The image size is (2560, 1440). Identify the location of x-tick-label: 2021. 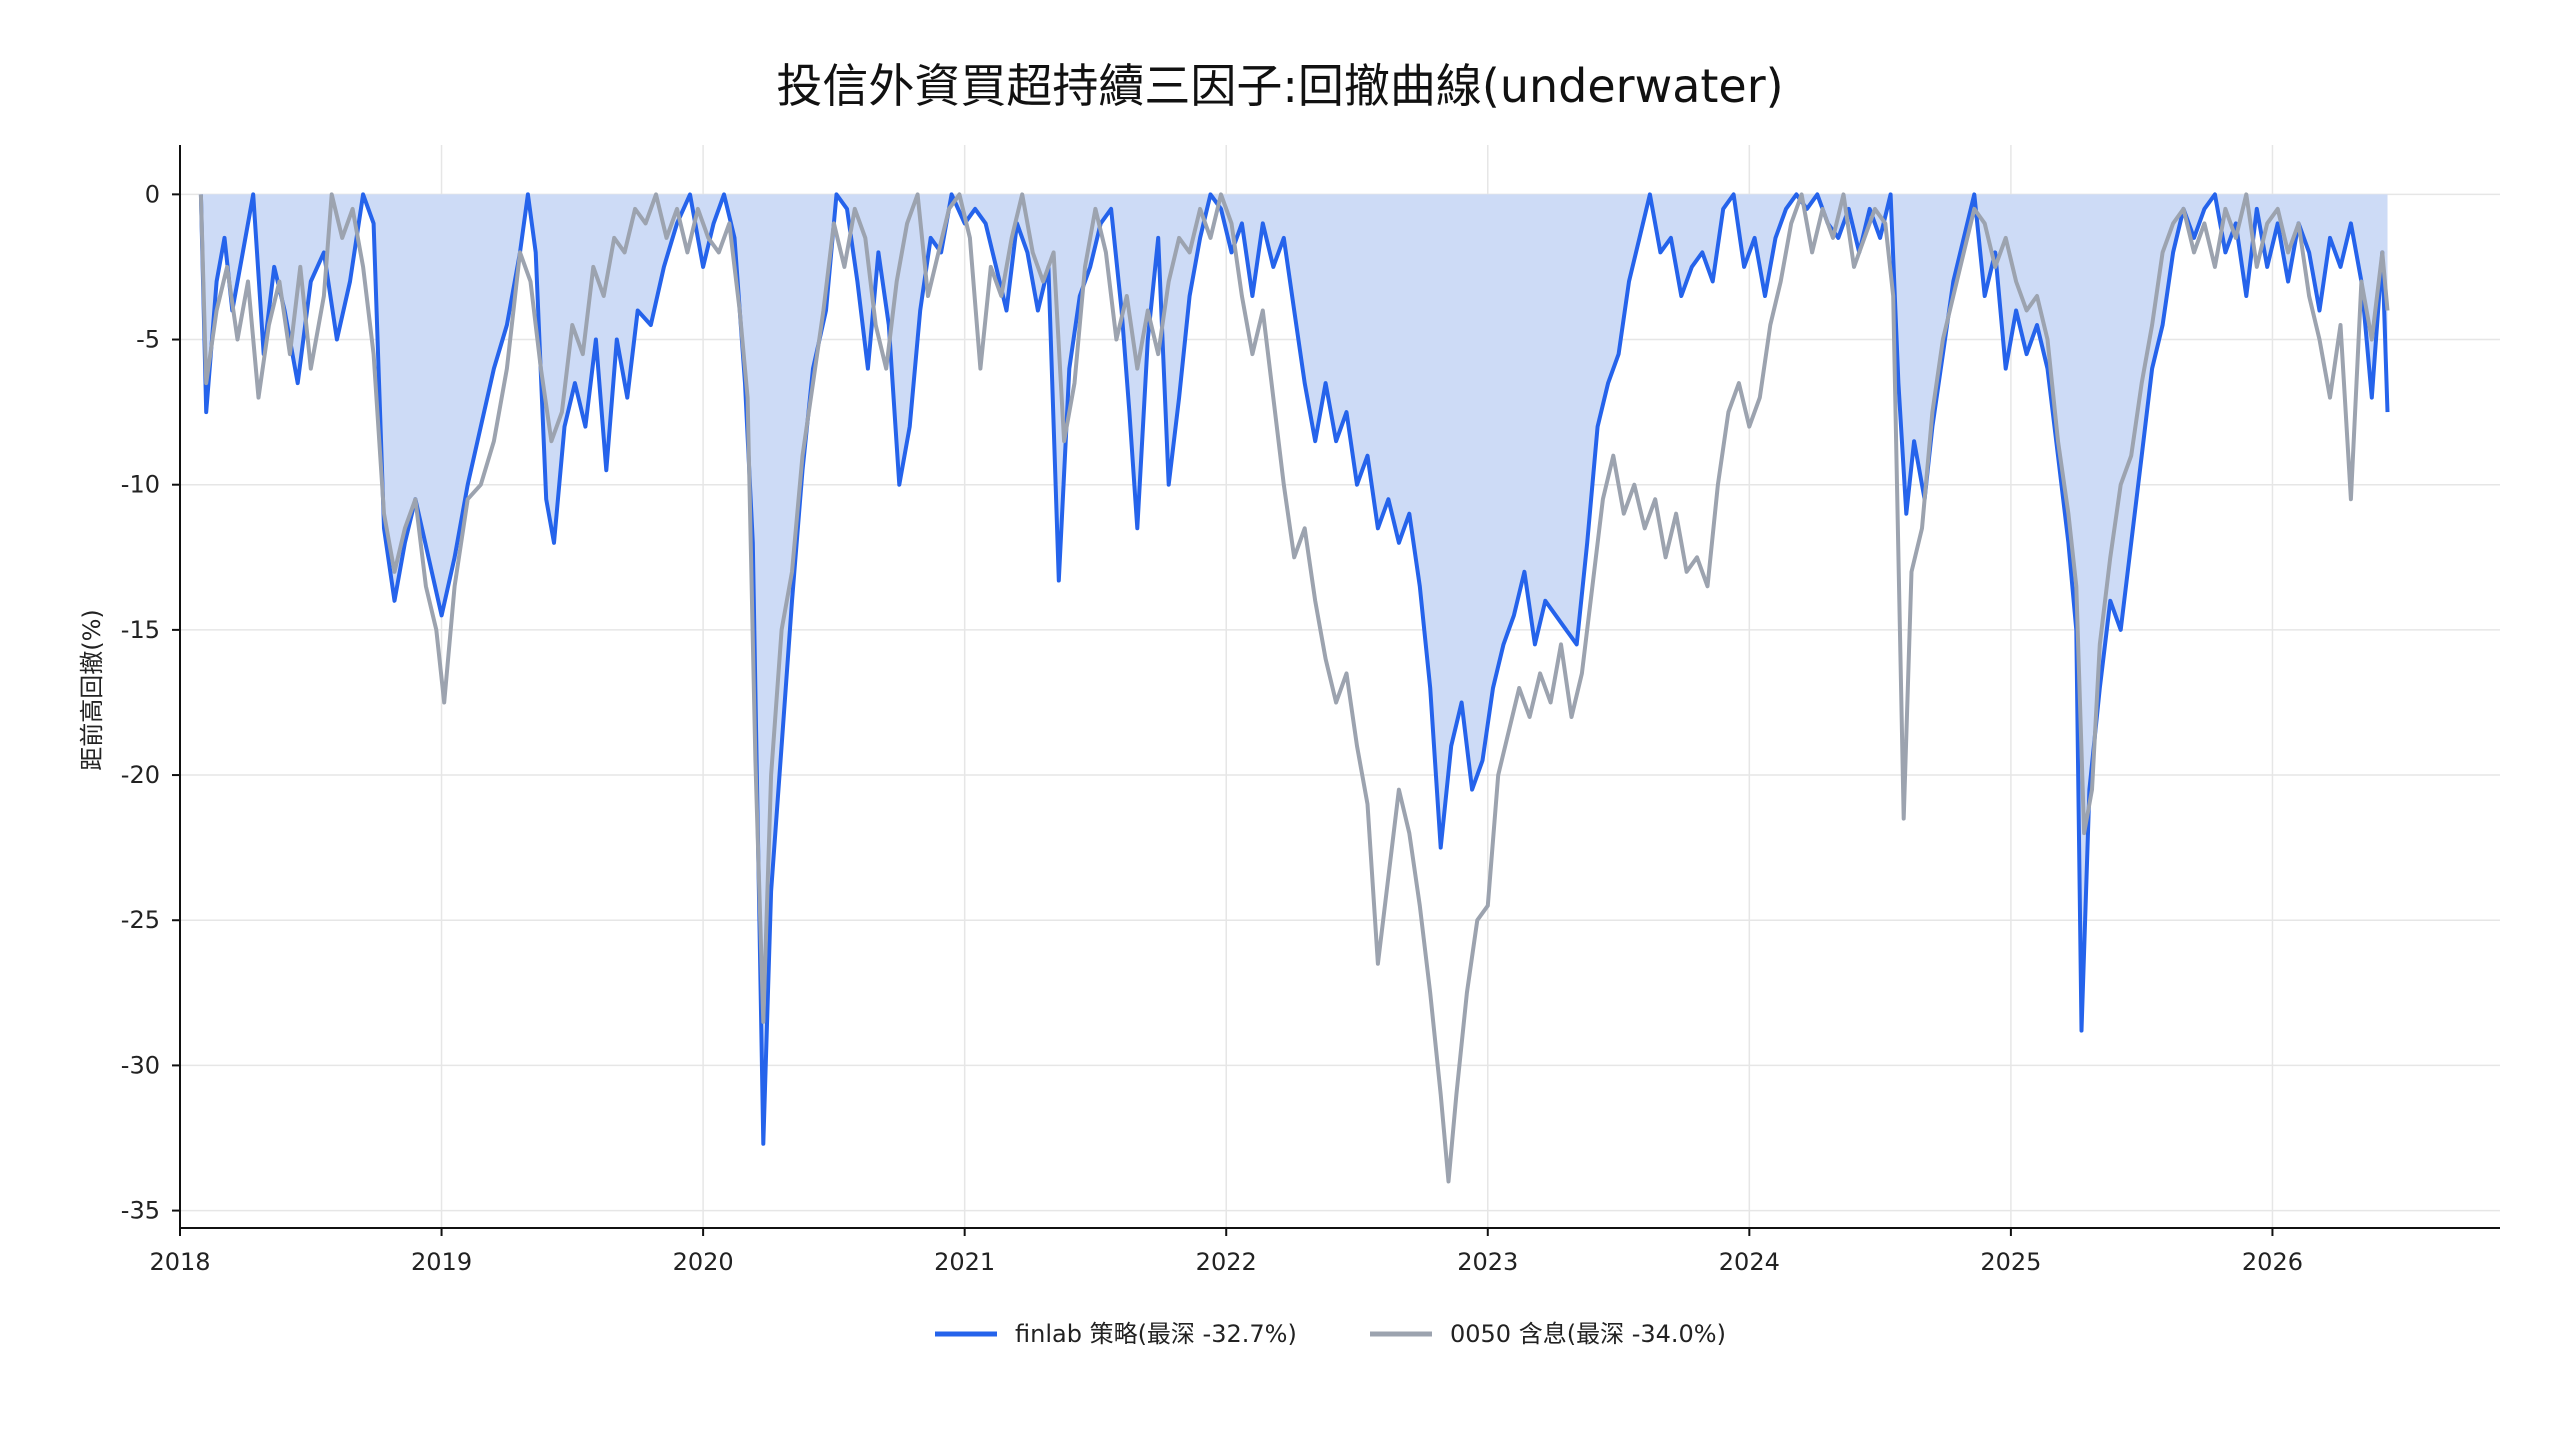
(964, 1262).